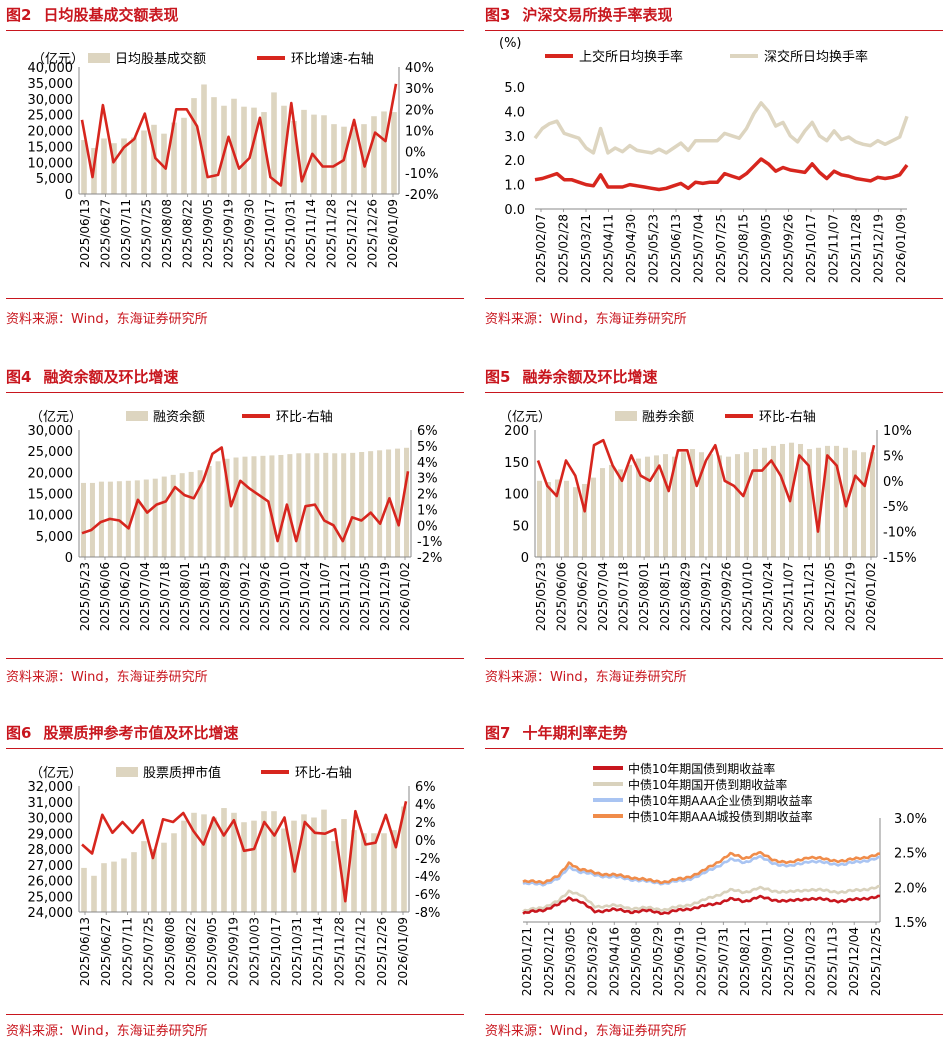 The width and height of the screenshot is (946, 1063). I want to click on left-axis-tick: 0.0, so click(514, 210).